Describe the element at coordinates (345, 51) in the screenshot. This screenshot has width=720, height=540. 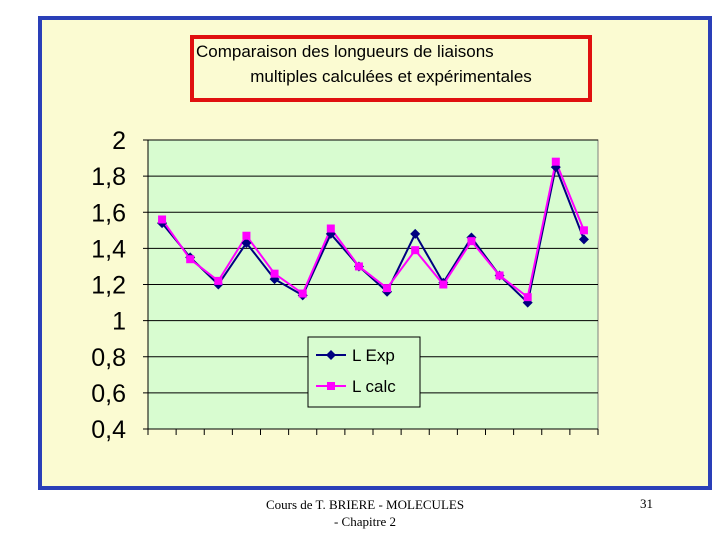
I see `chart-title-line-1: Comparaison des longueurs de liaisons` at that location.